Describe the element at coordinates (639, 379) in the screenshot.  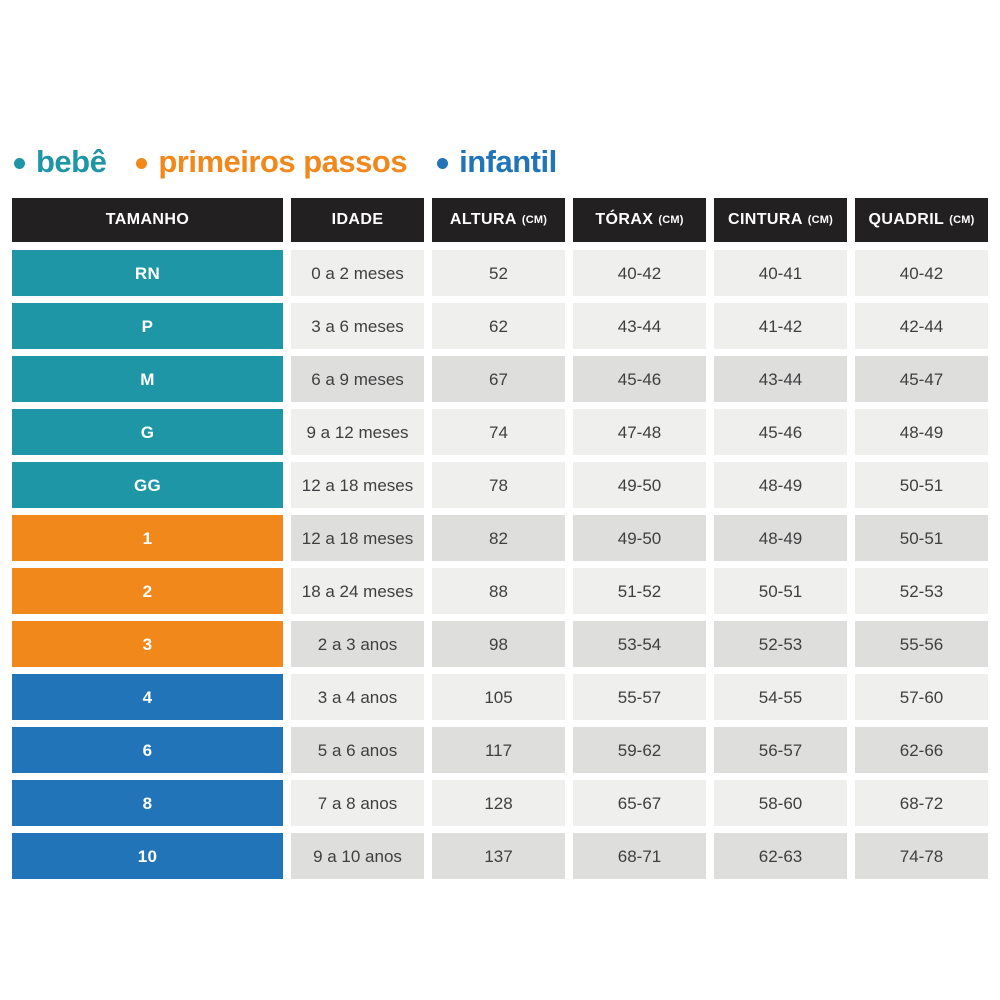
I see `torax-cell: 45-46` at that location.